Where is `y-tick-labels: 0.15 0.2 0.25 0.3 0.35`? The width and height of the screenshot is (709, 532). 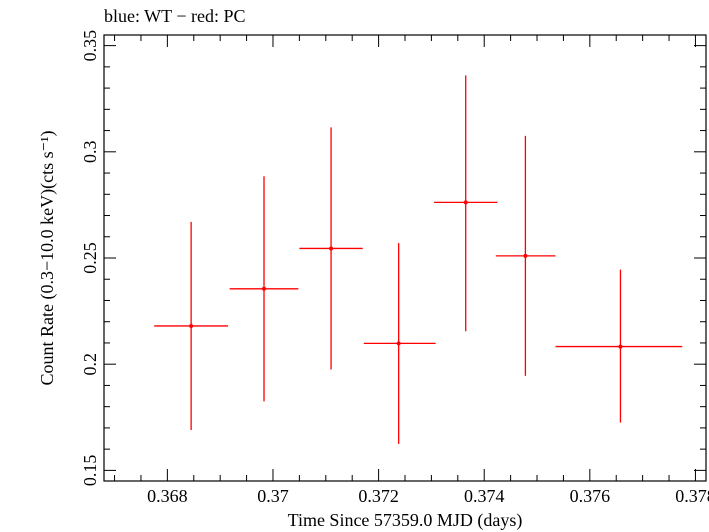
y-tick-labels: 0.15 0.2 0.25 0.3 0.35 is located at coordinates (90, 258).